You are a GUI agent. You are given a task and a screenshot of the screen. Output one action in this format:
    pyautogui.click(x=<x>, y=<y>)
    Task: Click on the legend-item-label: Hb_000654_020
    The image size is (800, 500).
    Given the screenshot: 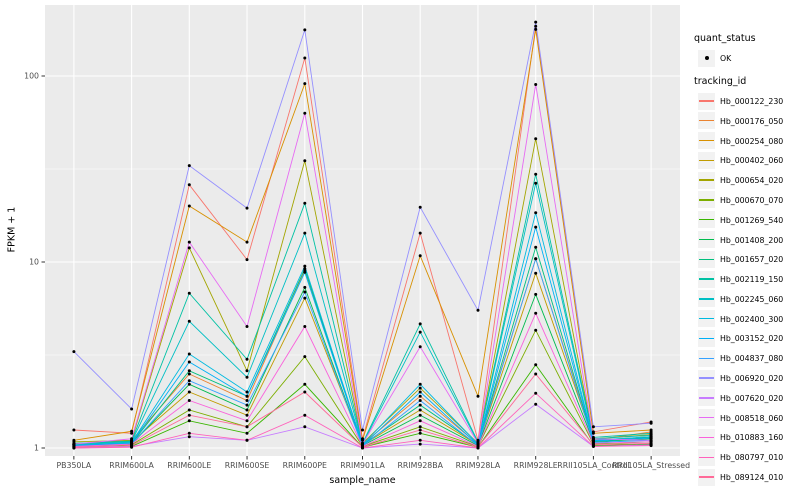 What is the action you would take?
    pyautogui.click(x=752, y=181)
    